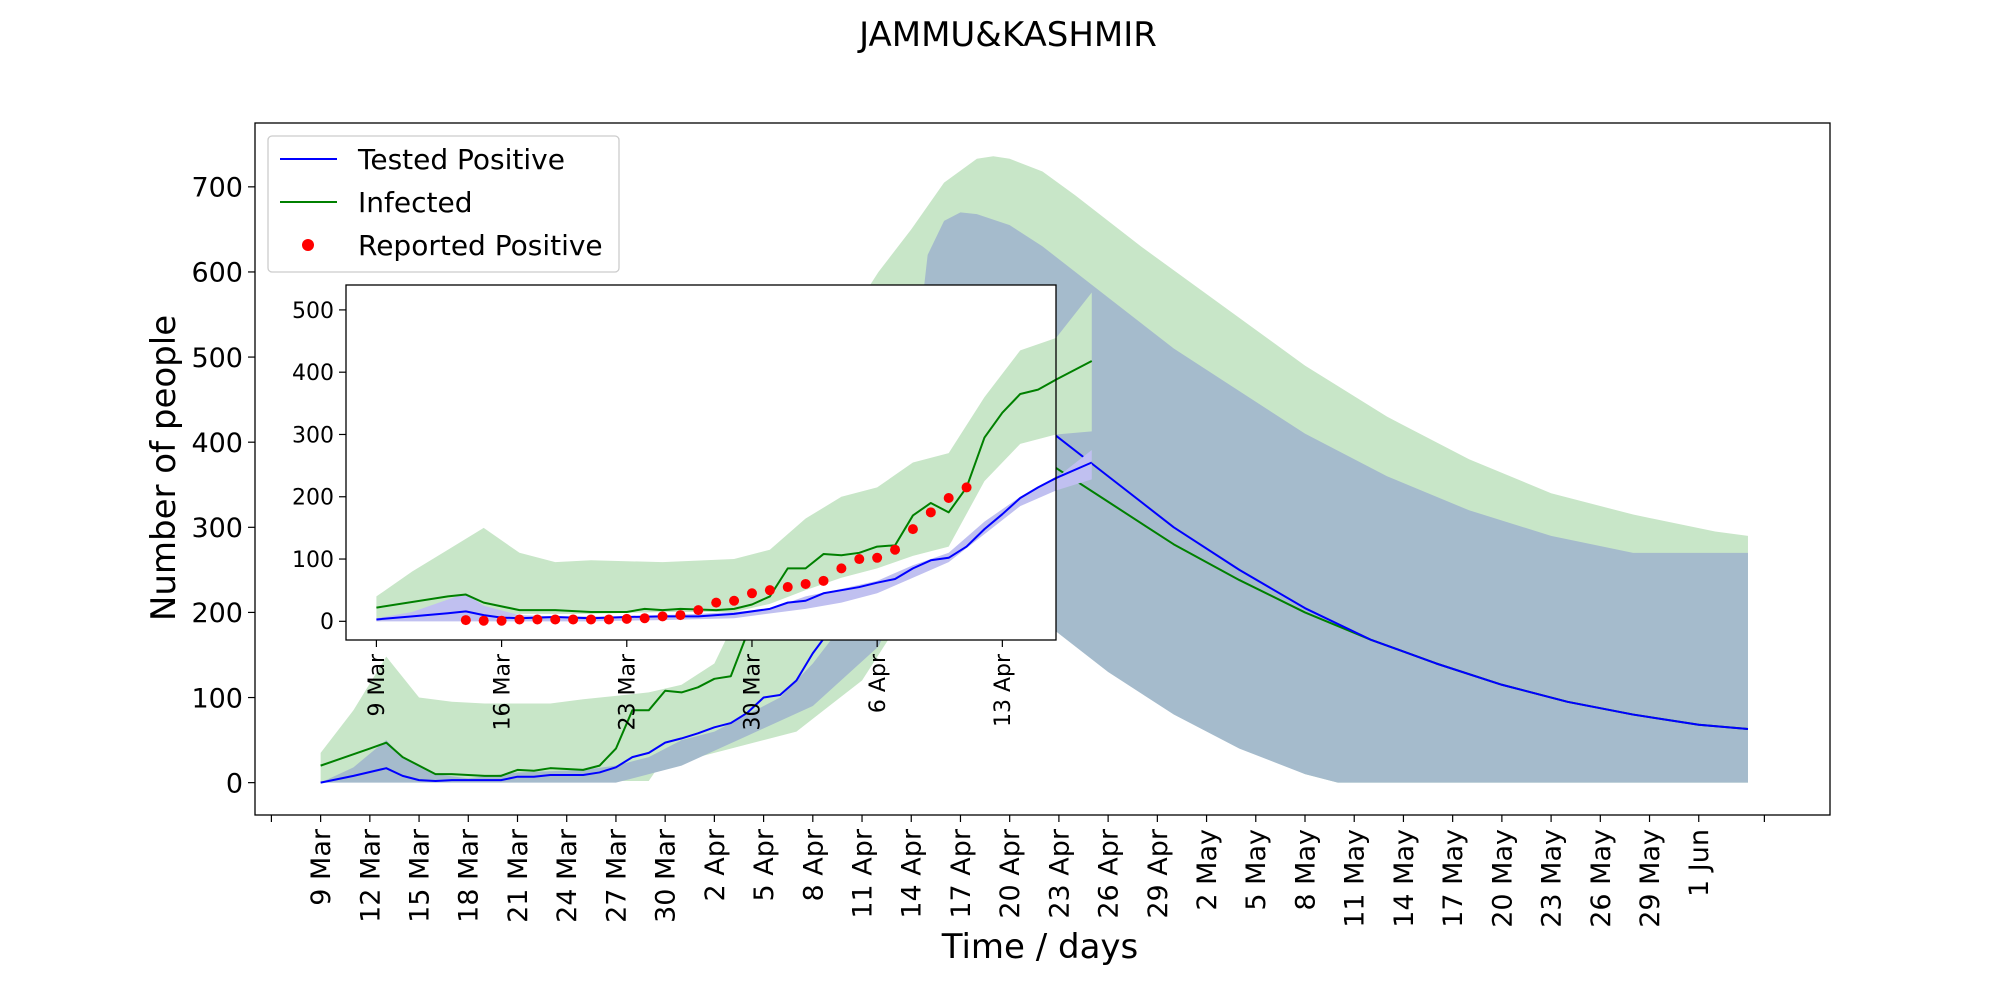 The height and width of the screenshot is (1000, 2000). Describe the element at coordinates (1305, 870) in the screenshot. I see `main-x-tick-label-20: 8 May` at that location.